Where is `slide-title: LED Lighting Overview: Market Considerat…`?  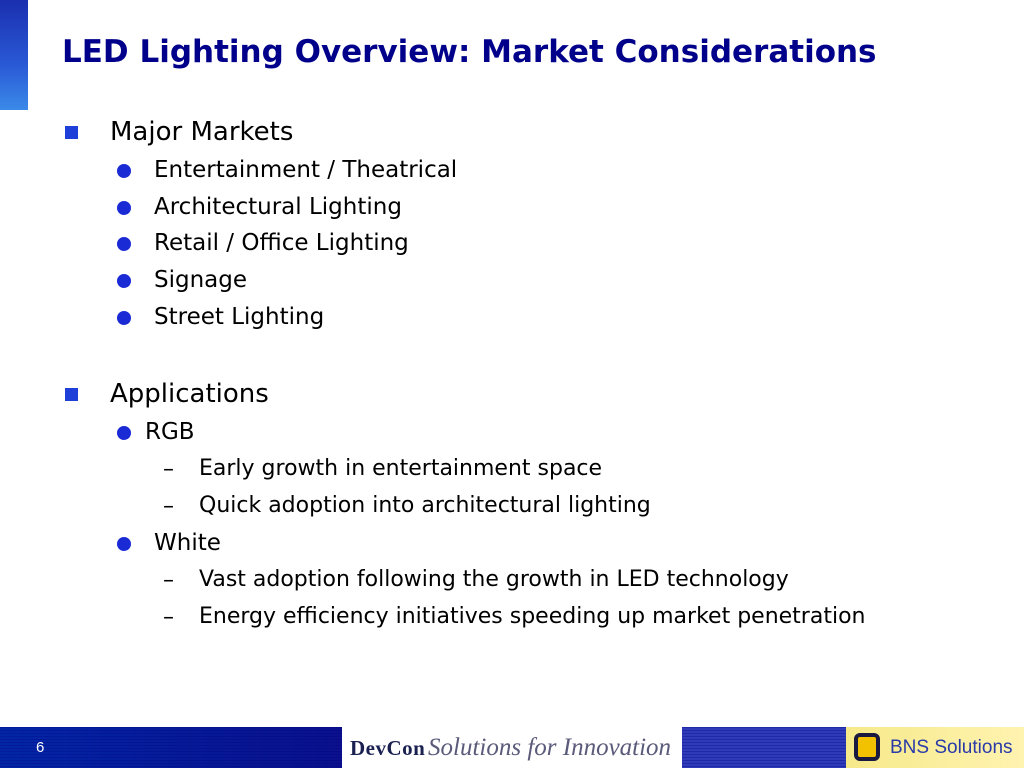
slide-title: LED Lighting Overview: Market Considerat… is located at coordinates (469, 52).